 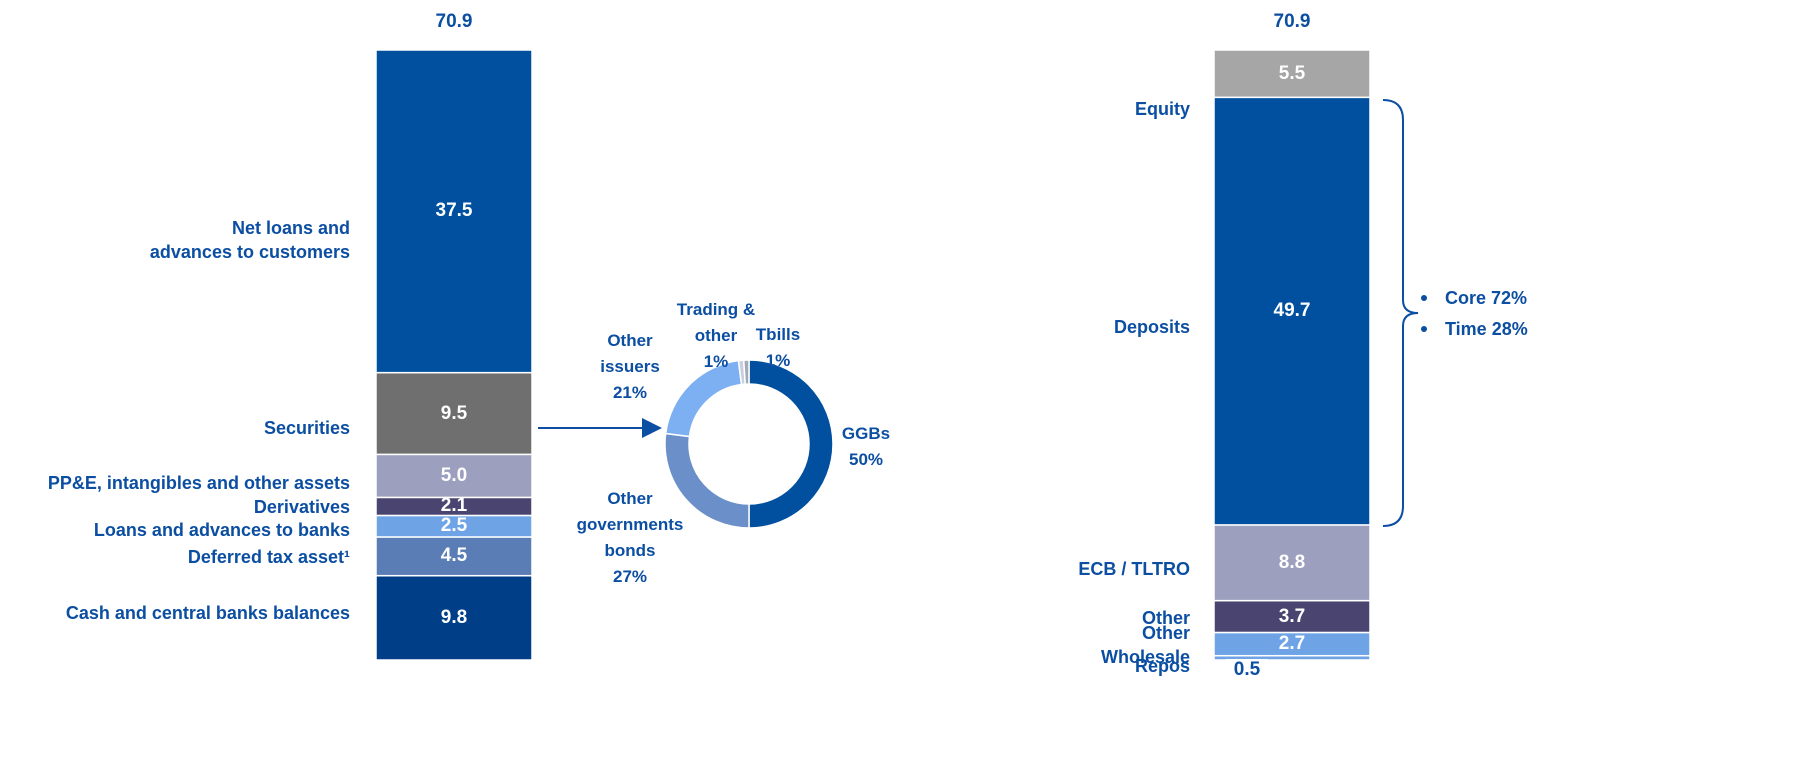 What do you see at coordinates (1165, 618) in the screenshot?
I see `category-label: Other` at bounding box center [1165, 618].